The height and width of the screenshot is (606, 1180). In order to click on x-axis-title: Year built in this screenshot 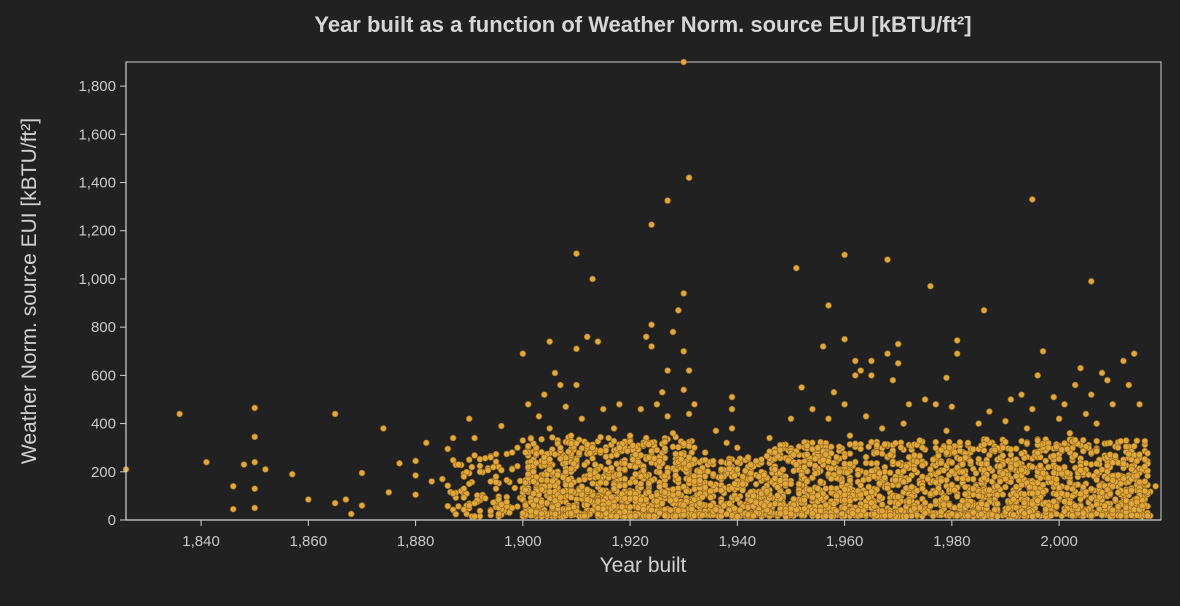, I will do `click(643, 565)`.